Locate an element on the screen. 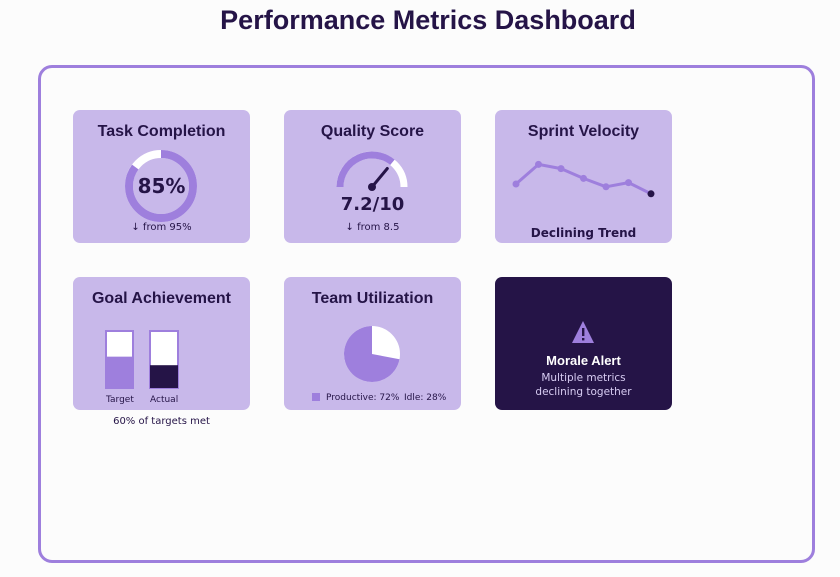  warning-triangle-icon is located at coordinates (583, 332).